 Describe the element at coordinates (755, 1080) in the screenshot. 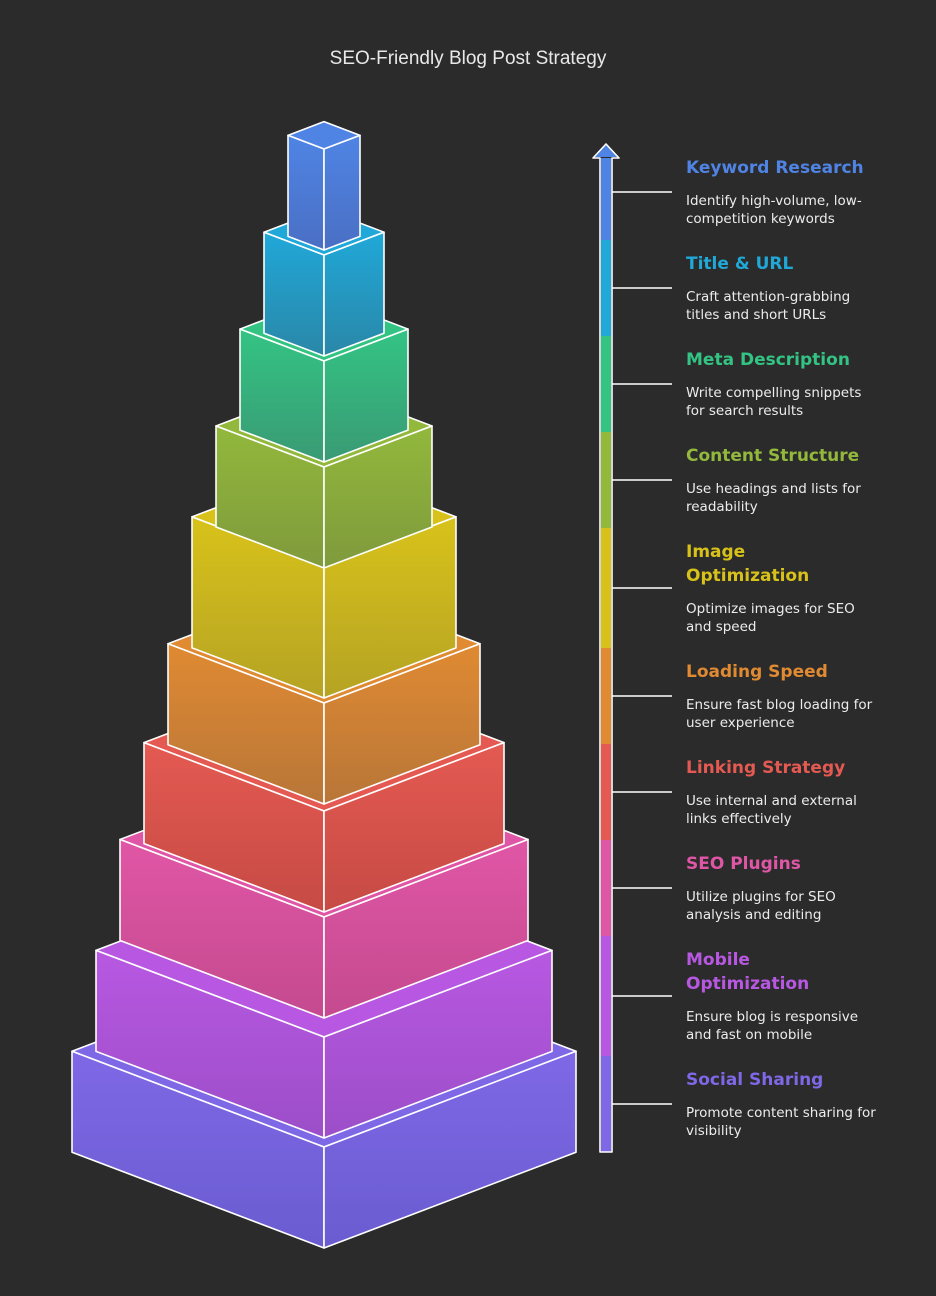

I see `step-title: Social Sharing` at that location.